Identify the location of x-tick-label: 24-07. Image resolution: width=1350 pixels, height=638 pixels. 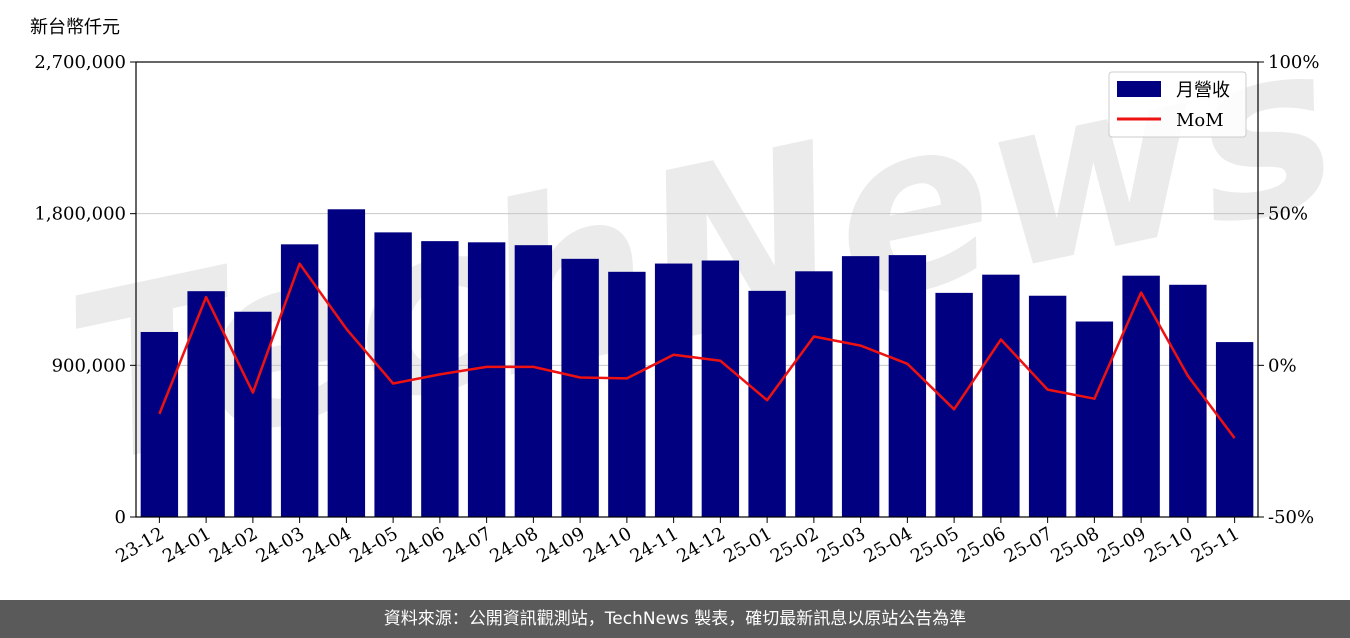
(467, 545).